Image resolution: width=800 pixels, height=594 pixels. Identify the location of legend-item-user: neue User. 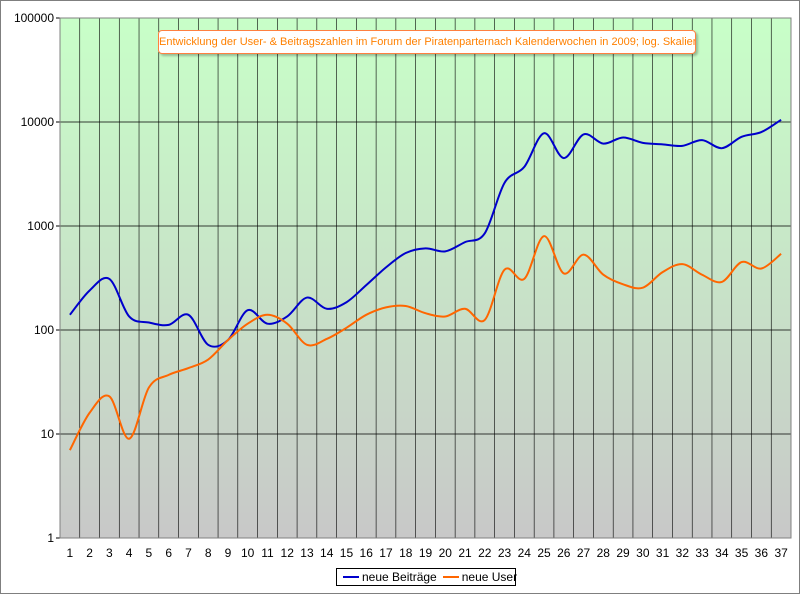
(480, 577).